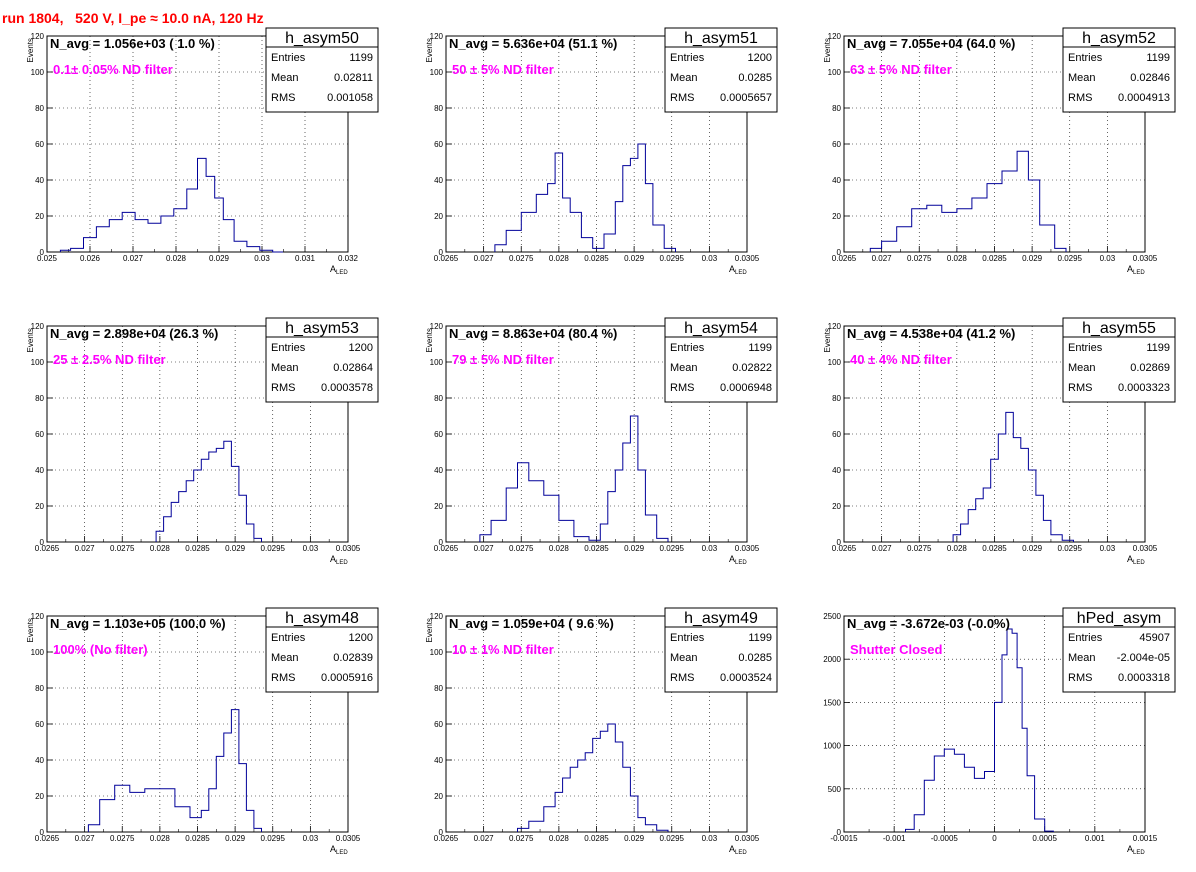  Describe the element at coordinates (746, 388) in the screenshot. I see `stats-value-rms: 0.0006948` at that location.